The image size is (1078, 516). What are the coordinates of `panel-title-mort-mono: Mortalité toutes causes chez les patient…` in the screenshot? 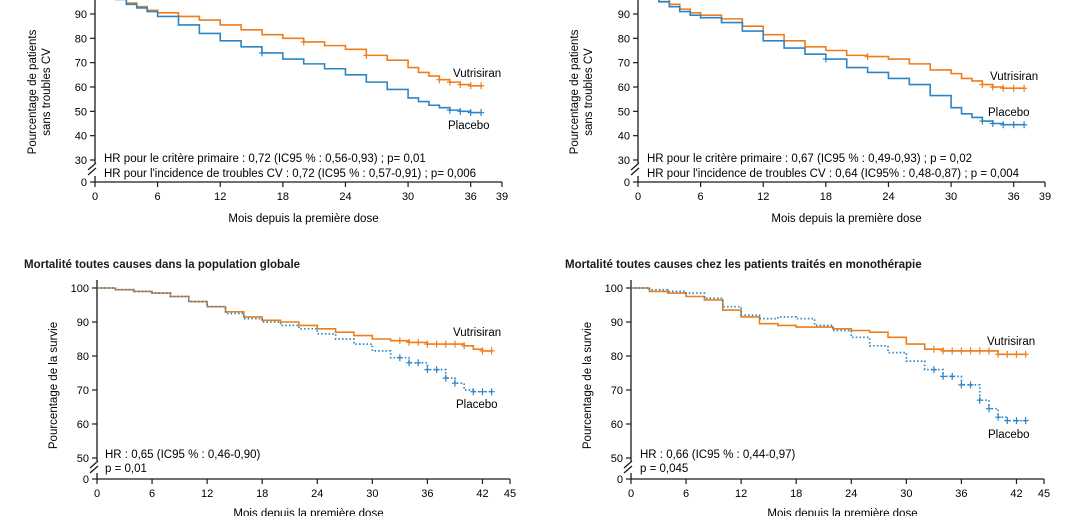 It's located at (743, 265).